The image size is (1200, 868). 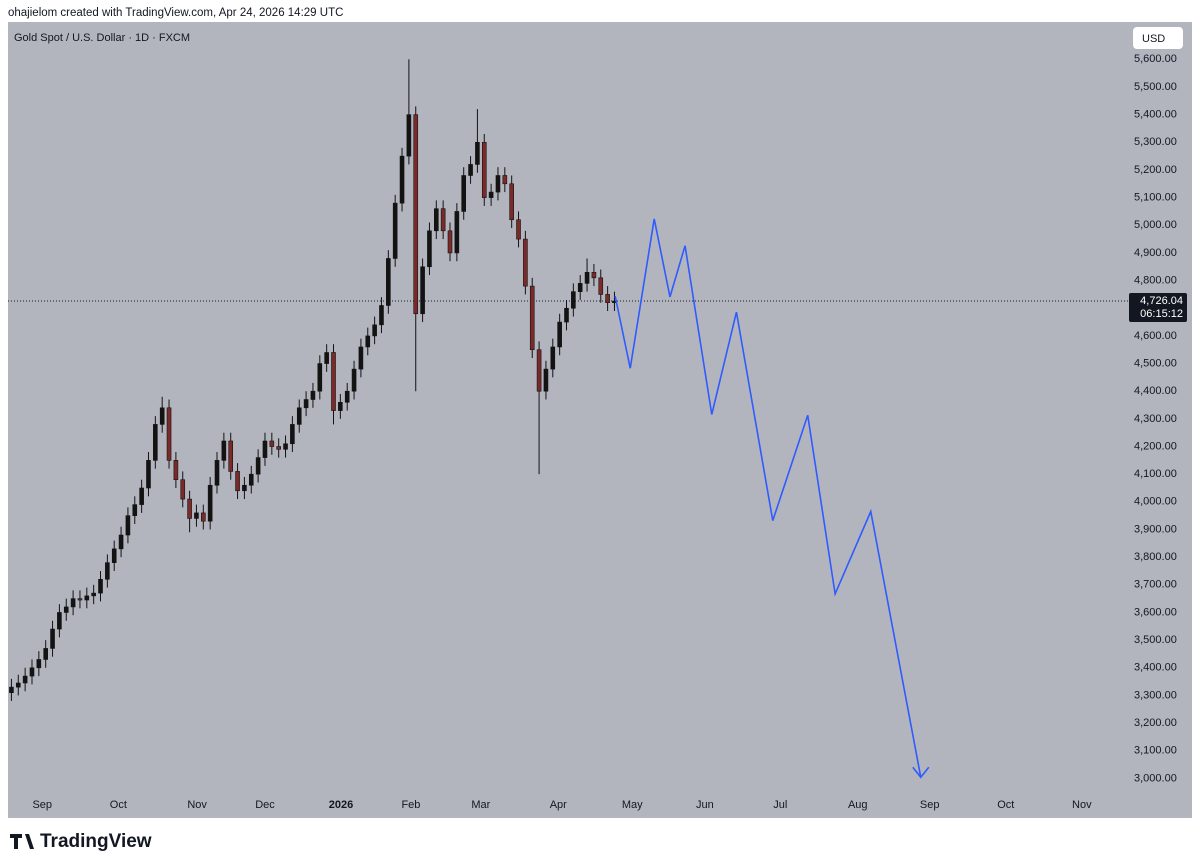 I want to click on y-tick-label: 3,800.00, so click(x=1155, y=557).